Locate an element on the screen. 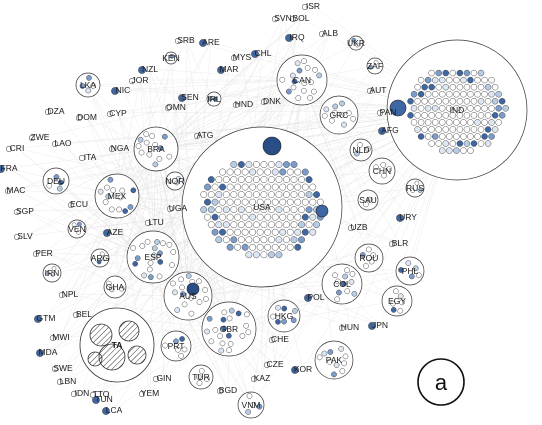 The image size is (542, 425). cluster-nor is located at coordinates (175, 181).